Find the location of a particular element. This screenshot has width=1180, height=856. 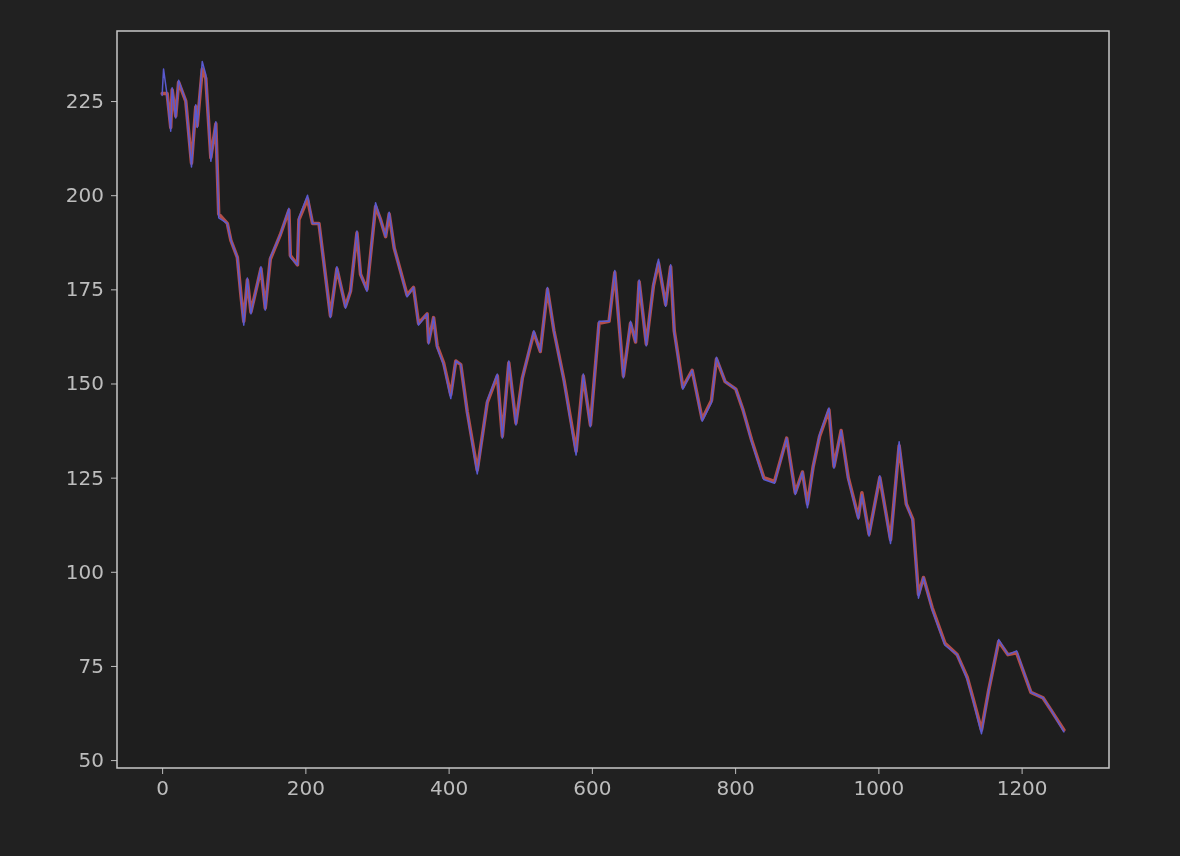

y-tick-label: 75 is located at coordinates (91, 665).